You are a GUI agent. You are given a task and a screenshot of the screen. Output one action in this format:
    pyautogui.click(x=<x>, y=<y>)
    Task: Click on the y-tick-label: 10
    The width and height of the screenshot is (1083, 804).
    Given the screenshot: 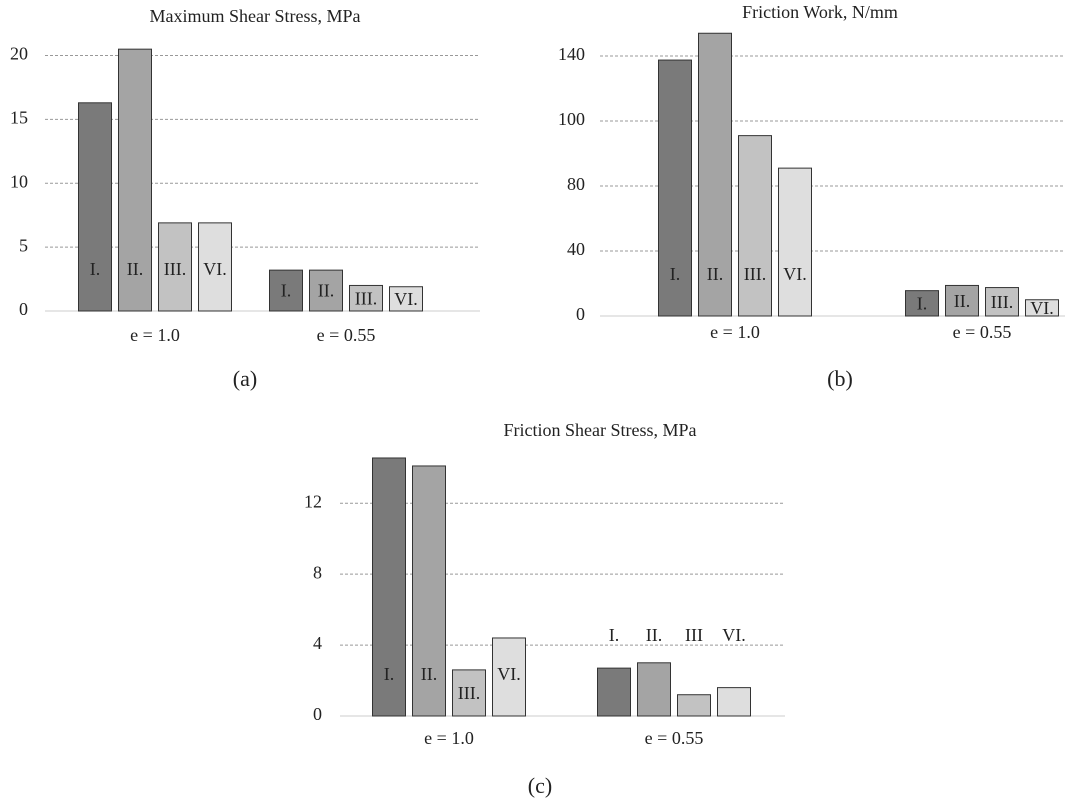 What is the action you would take?
    pyautogui.click(x=19, y=181)
    